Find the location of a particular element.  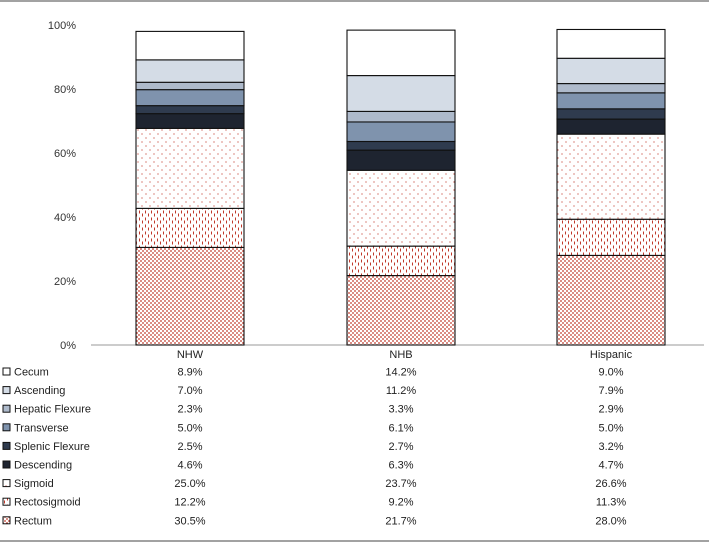

data-label: 12.2% is located at coordinates (189, 503).